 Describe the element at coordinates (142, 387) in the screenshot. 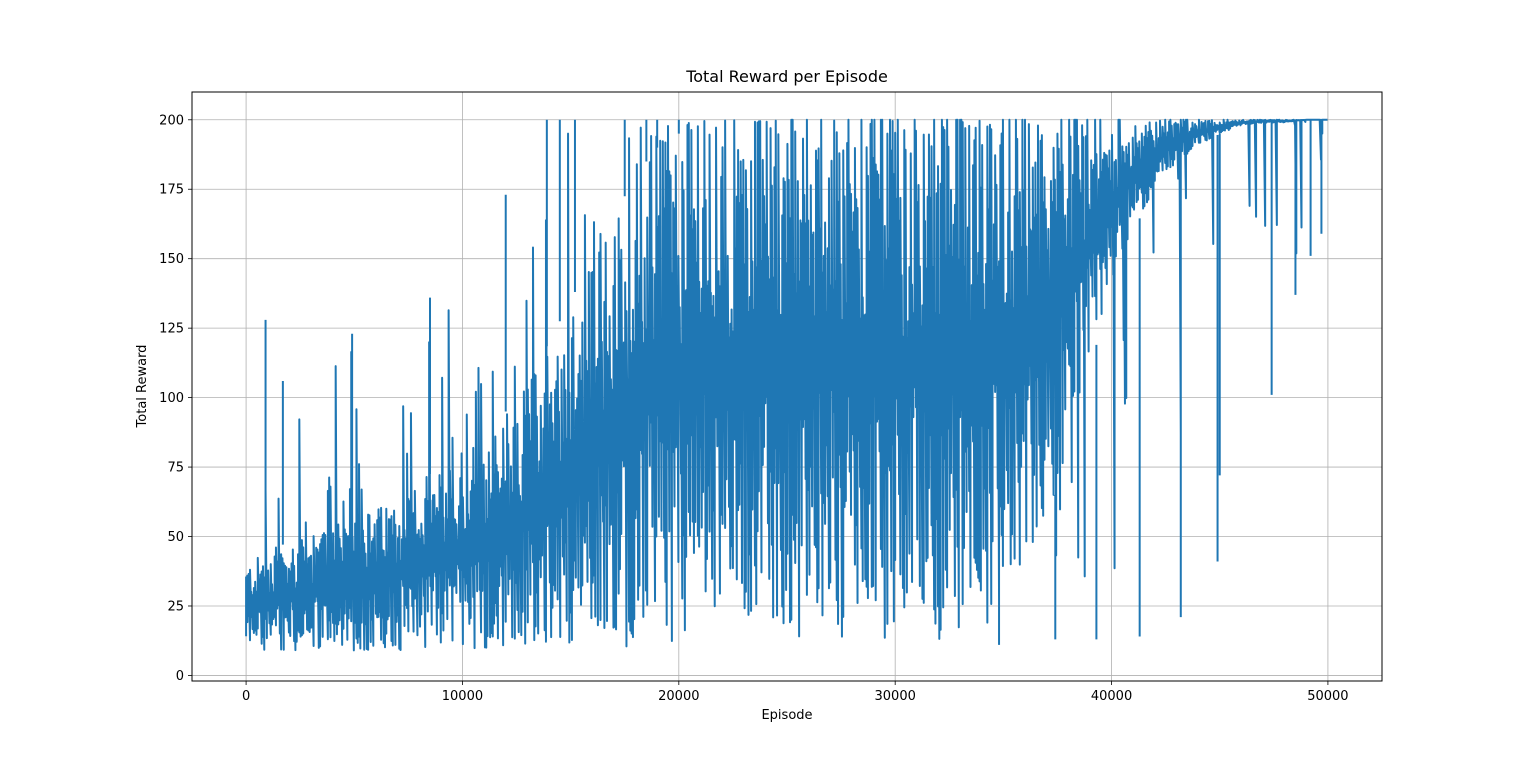

I see `y-axis-label: Total Reward` at that location.